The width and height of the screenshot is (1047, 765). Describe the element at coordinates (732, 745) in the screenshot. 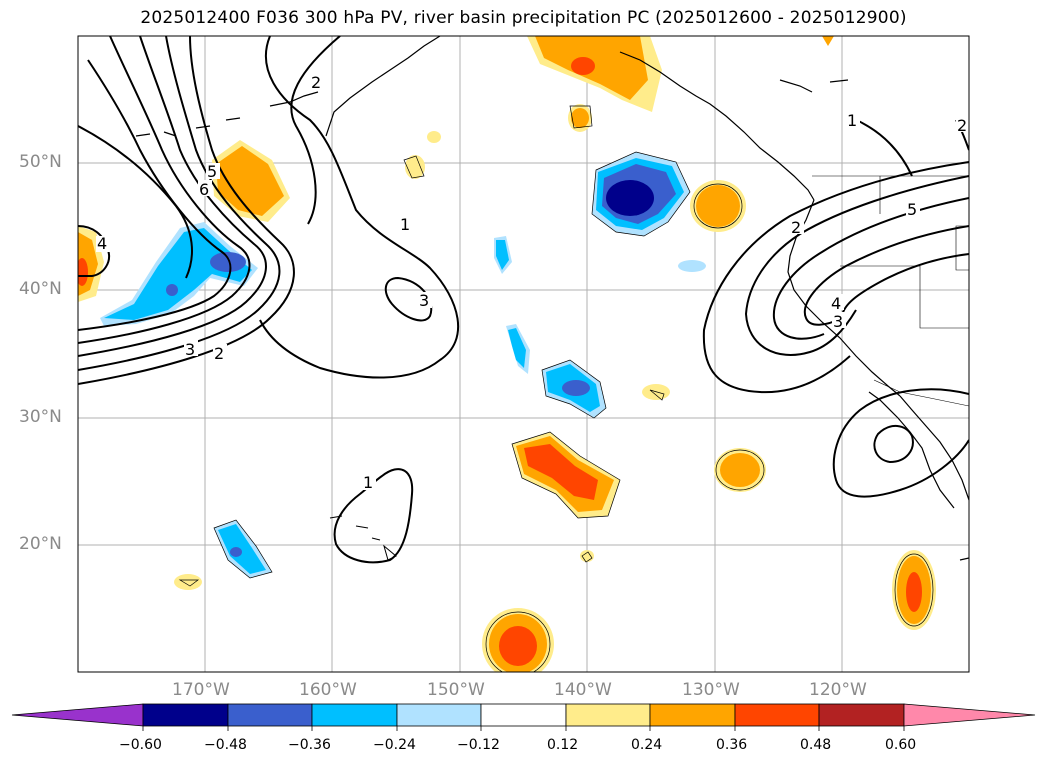

I see `colorbar-tick: 0.36` at that location.